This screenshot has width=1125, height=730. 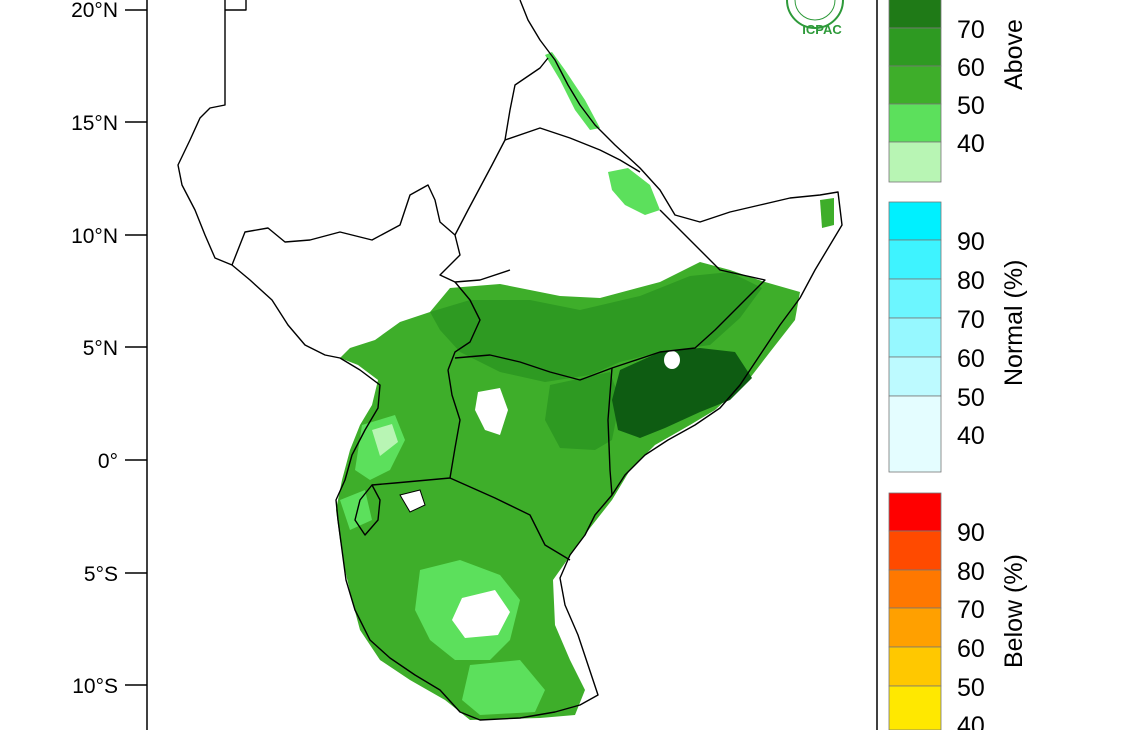 What do you see at coordinates (101, 574) in the screenshot?
I see `lat-label-5s: 5°S` at bounding box center [101, 574].